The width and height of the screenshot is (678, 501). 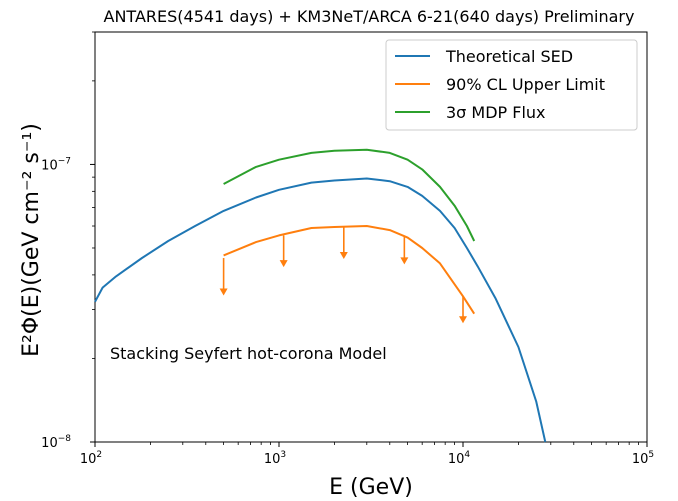 I want to click on y-tick-label: 10⁻⁸, so click(x=56, y=442).